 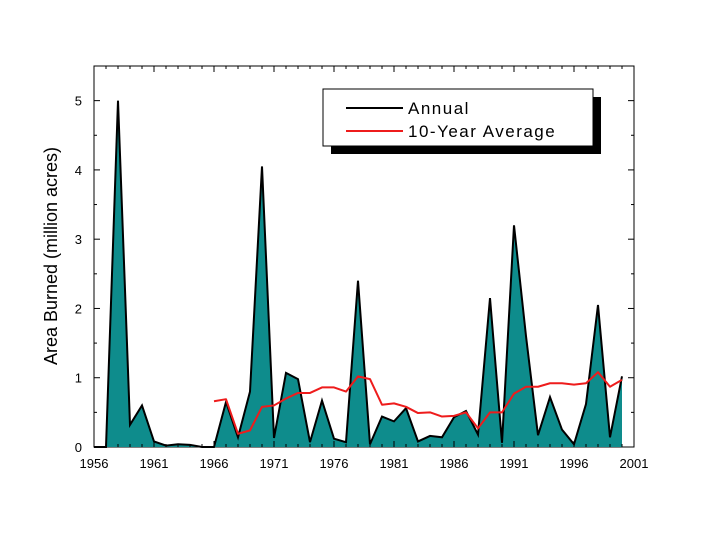 I want to click on x-tick-label: 1991, so click(x=514, y=463).